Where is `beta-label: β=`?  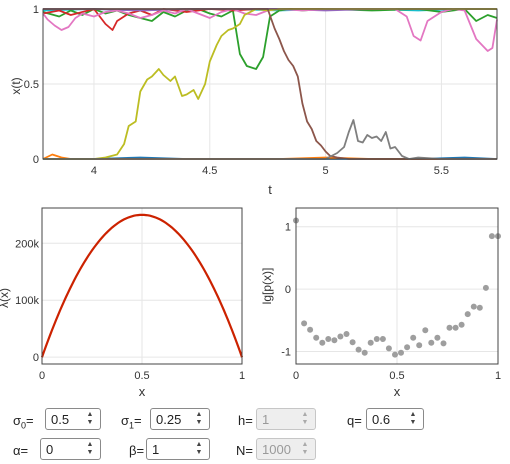 beta-label: β= is located at coordinates (137, 450).